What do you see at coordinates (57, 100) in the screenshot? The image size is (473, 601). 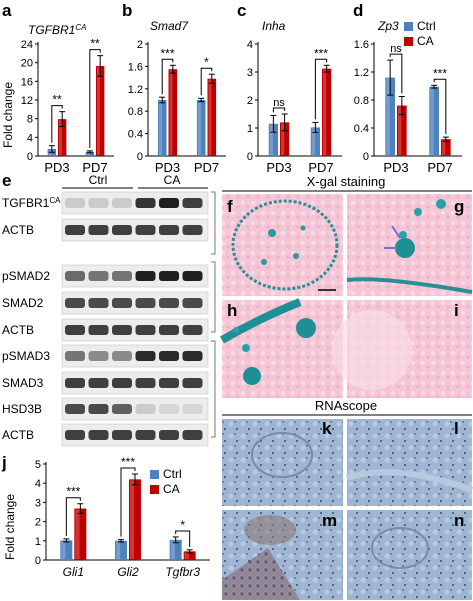 I see `sig-label-a-0: **` at bounding box center [57, 100].